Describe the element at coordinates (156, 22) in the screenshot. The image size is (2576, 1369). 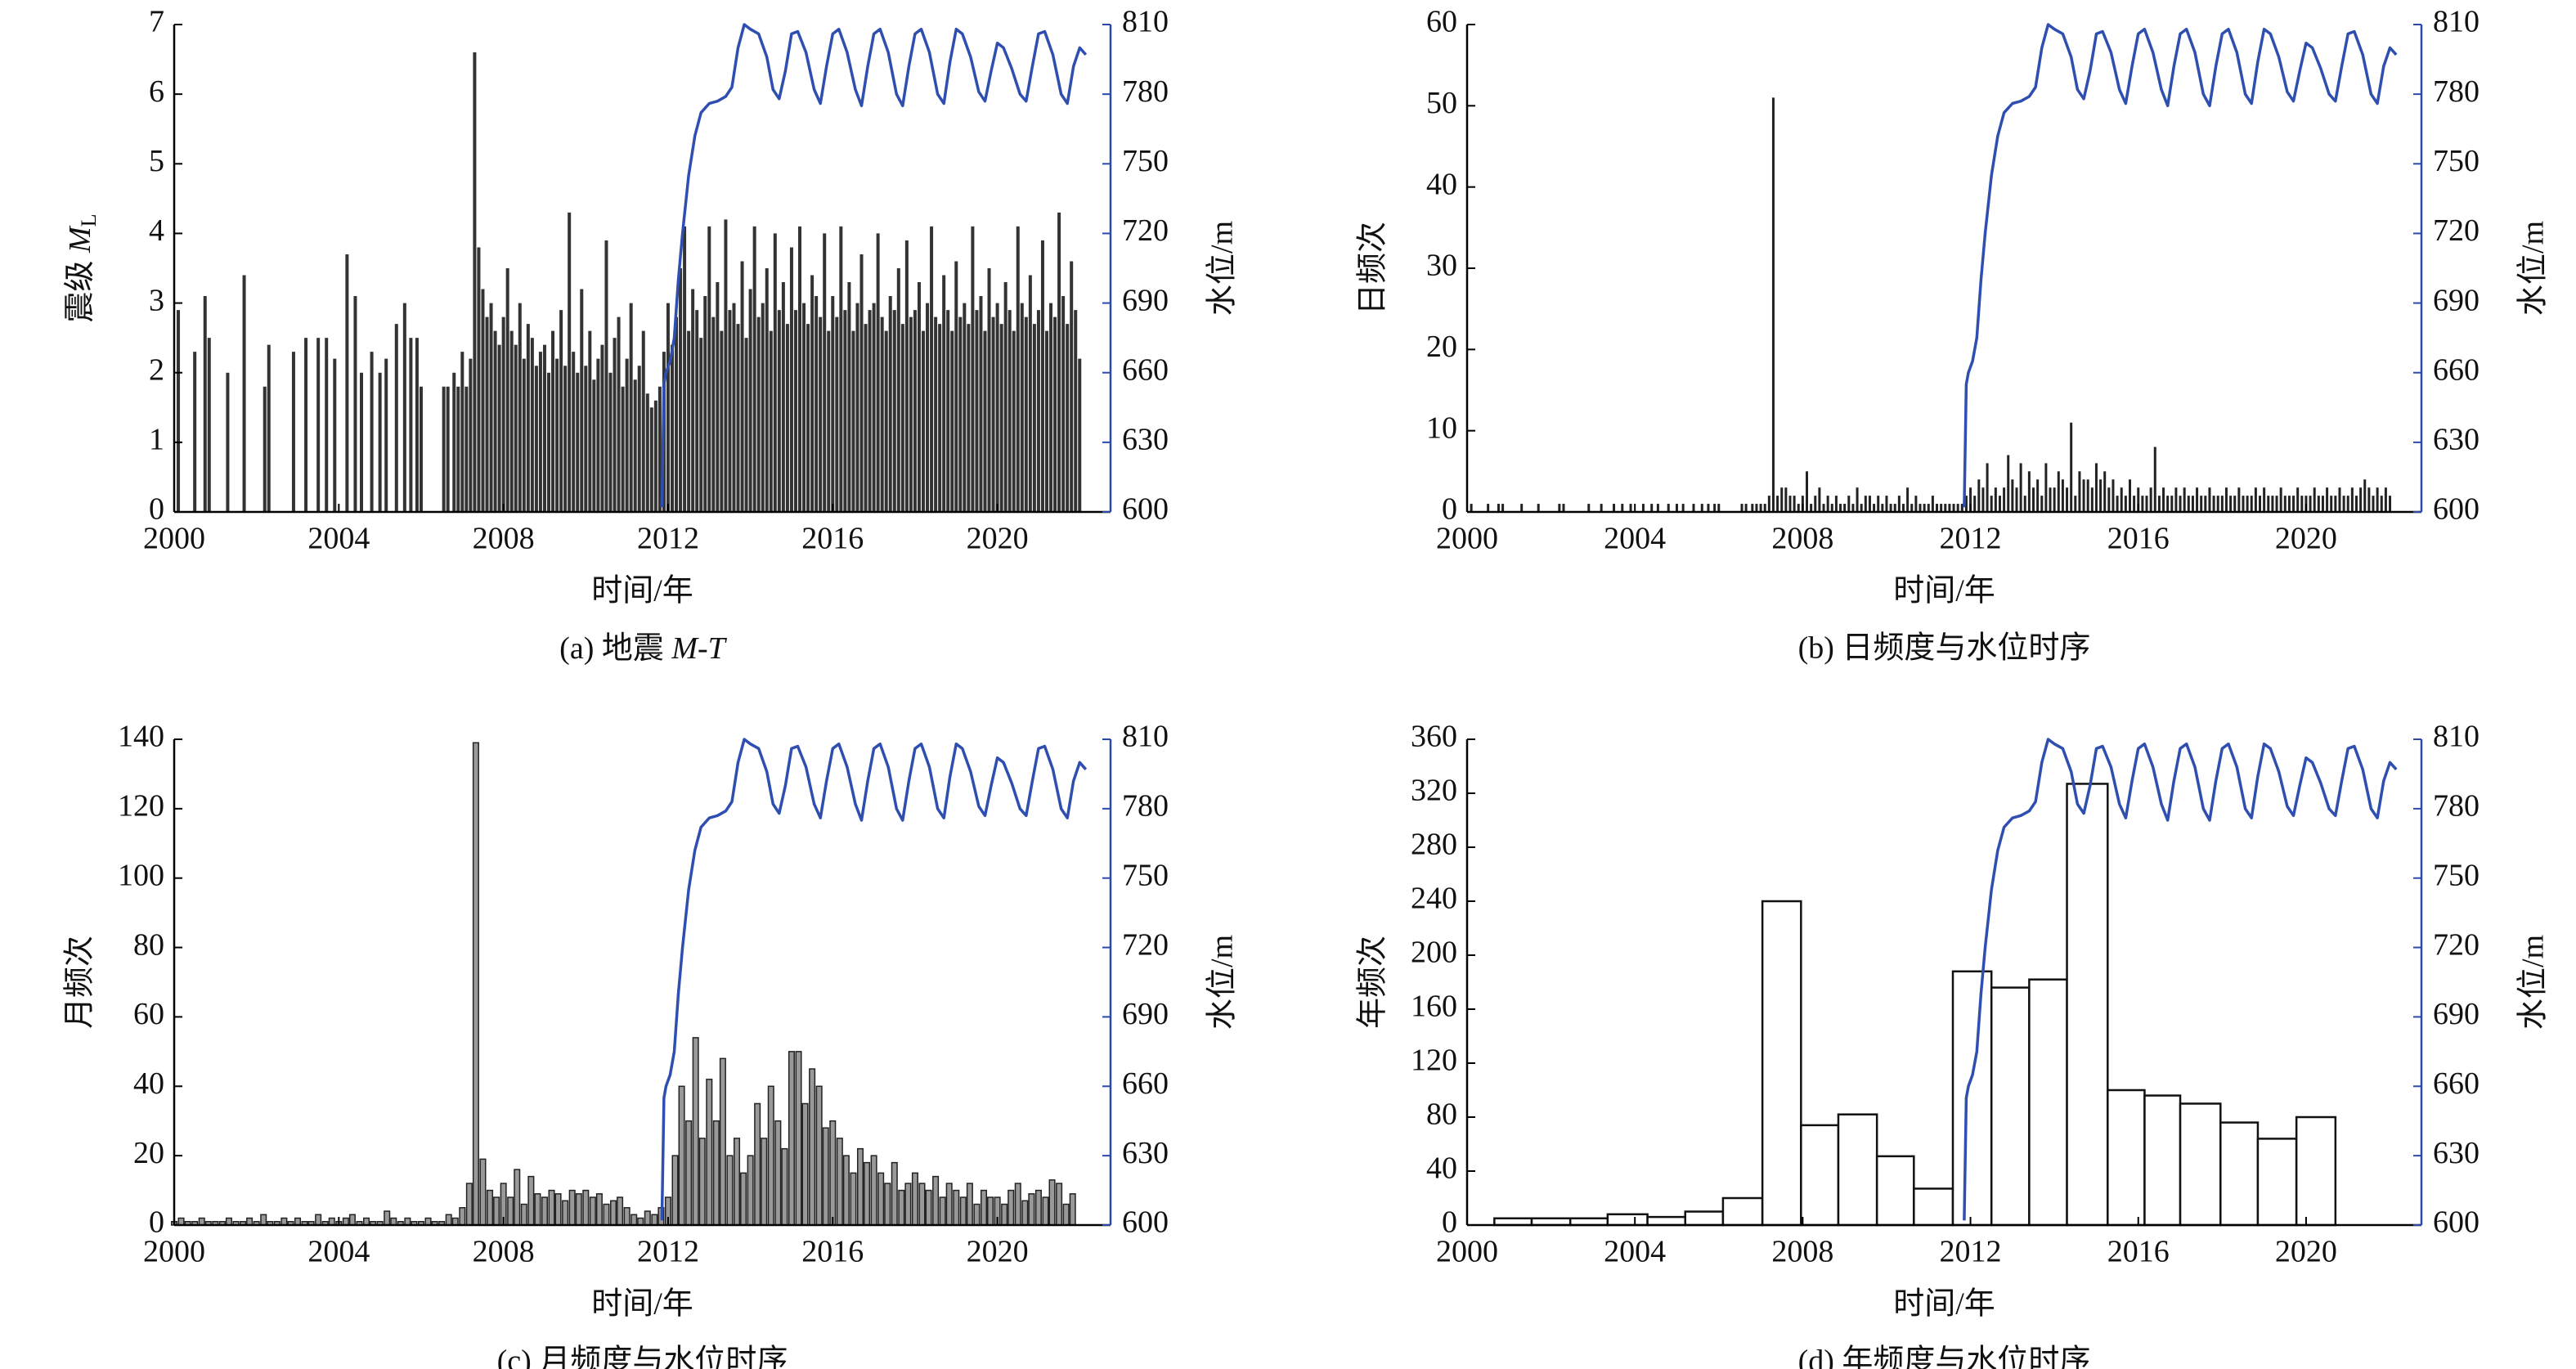
I see `y-tick-label: 7` at that location.